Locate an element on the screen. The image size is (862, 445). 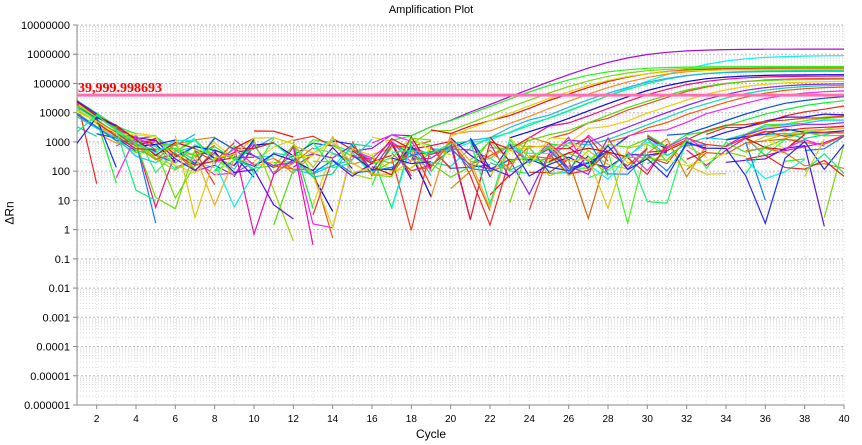
x-tick-label: 2 is located at coordinates (97, 419).